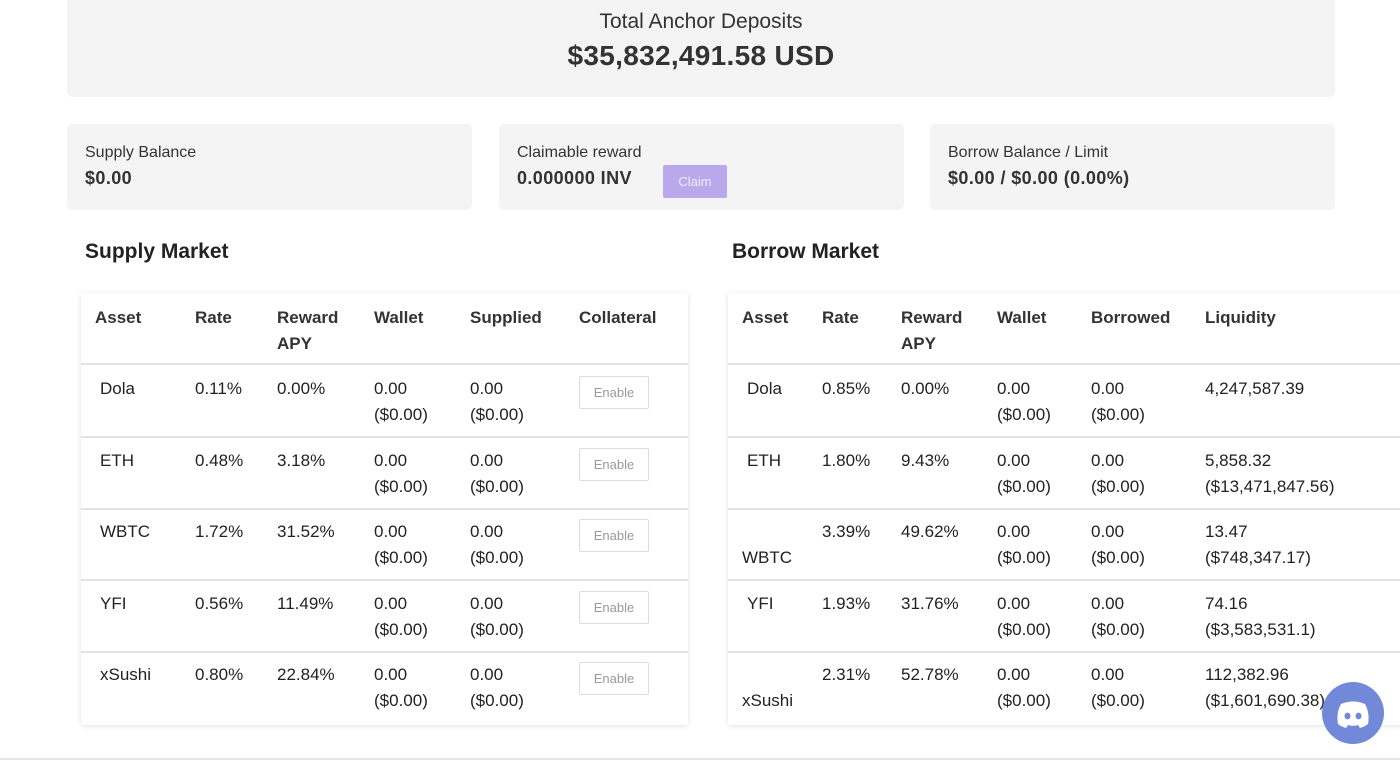 The height and width of the screenshot is (762, 1400). I want to click on total-deposits-label: Total Anchor Deposits, so click(701, 21).